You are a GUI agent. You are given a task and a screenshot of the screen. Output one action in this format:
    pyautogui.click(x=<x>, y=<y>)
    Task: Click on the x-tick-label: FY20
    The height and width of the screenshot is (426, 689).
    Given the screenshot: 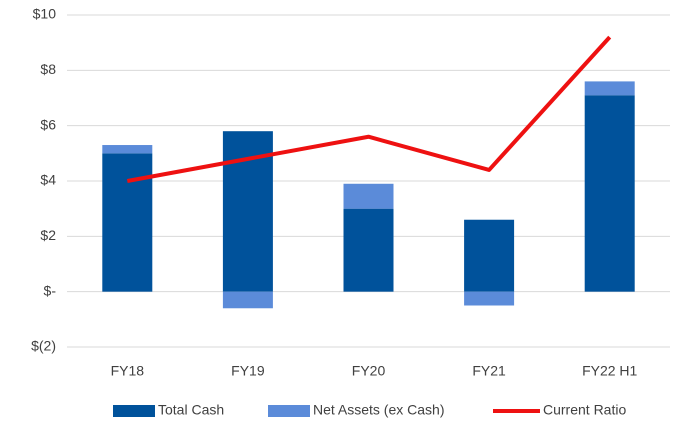 What is the action you would take?
    pyautogui.click(x=369, y=371)
    